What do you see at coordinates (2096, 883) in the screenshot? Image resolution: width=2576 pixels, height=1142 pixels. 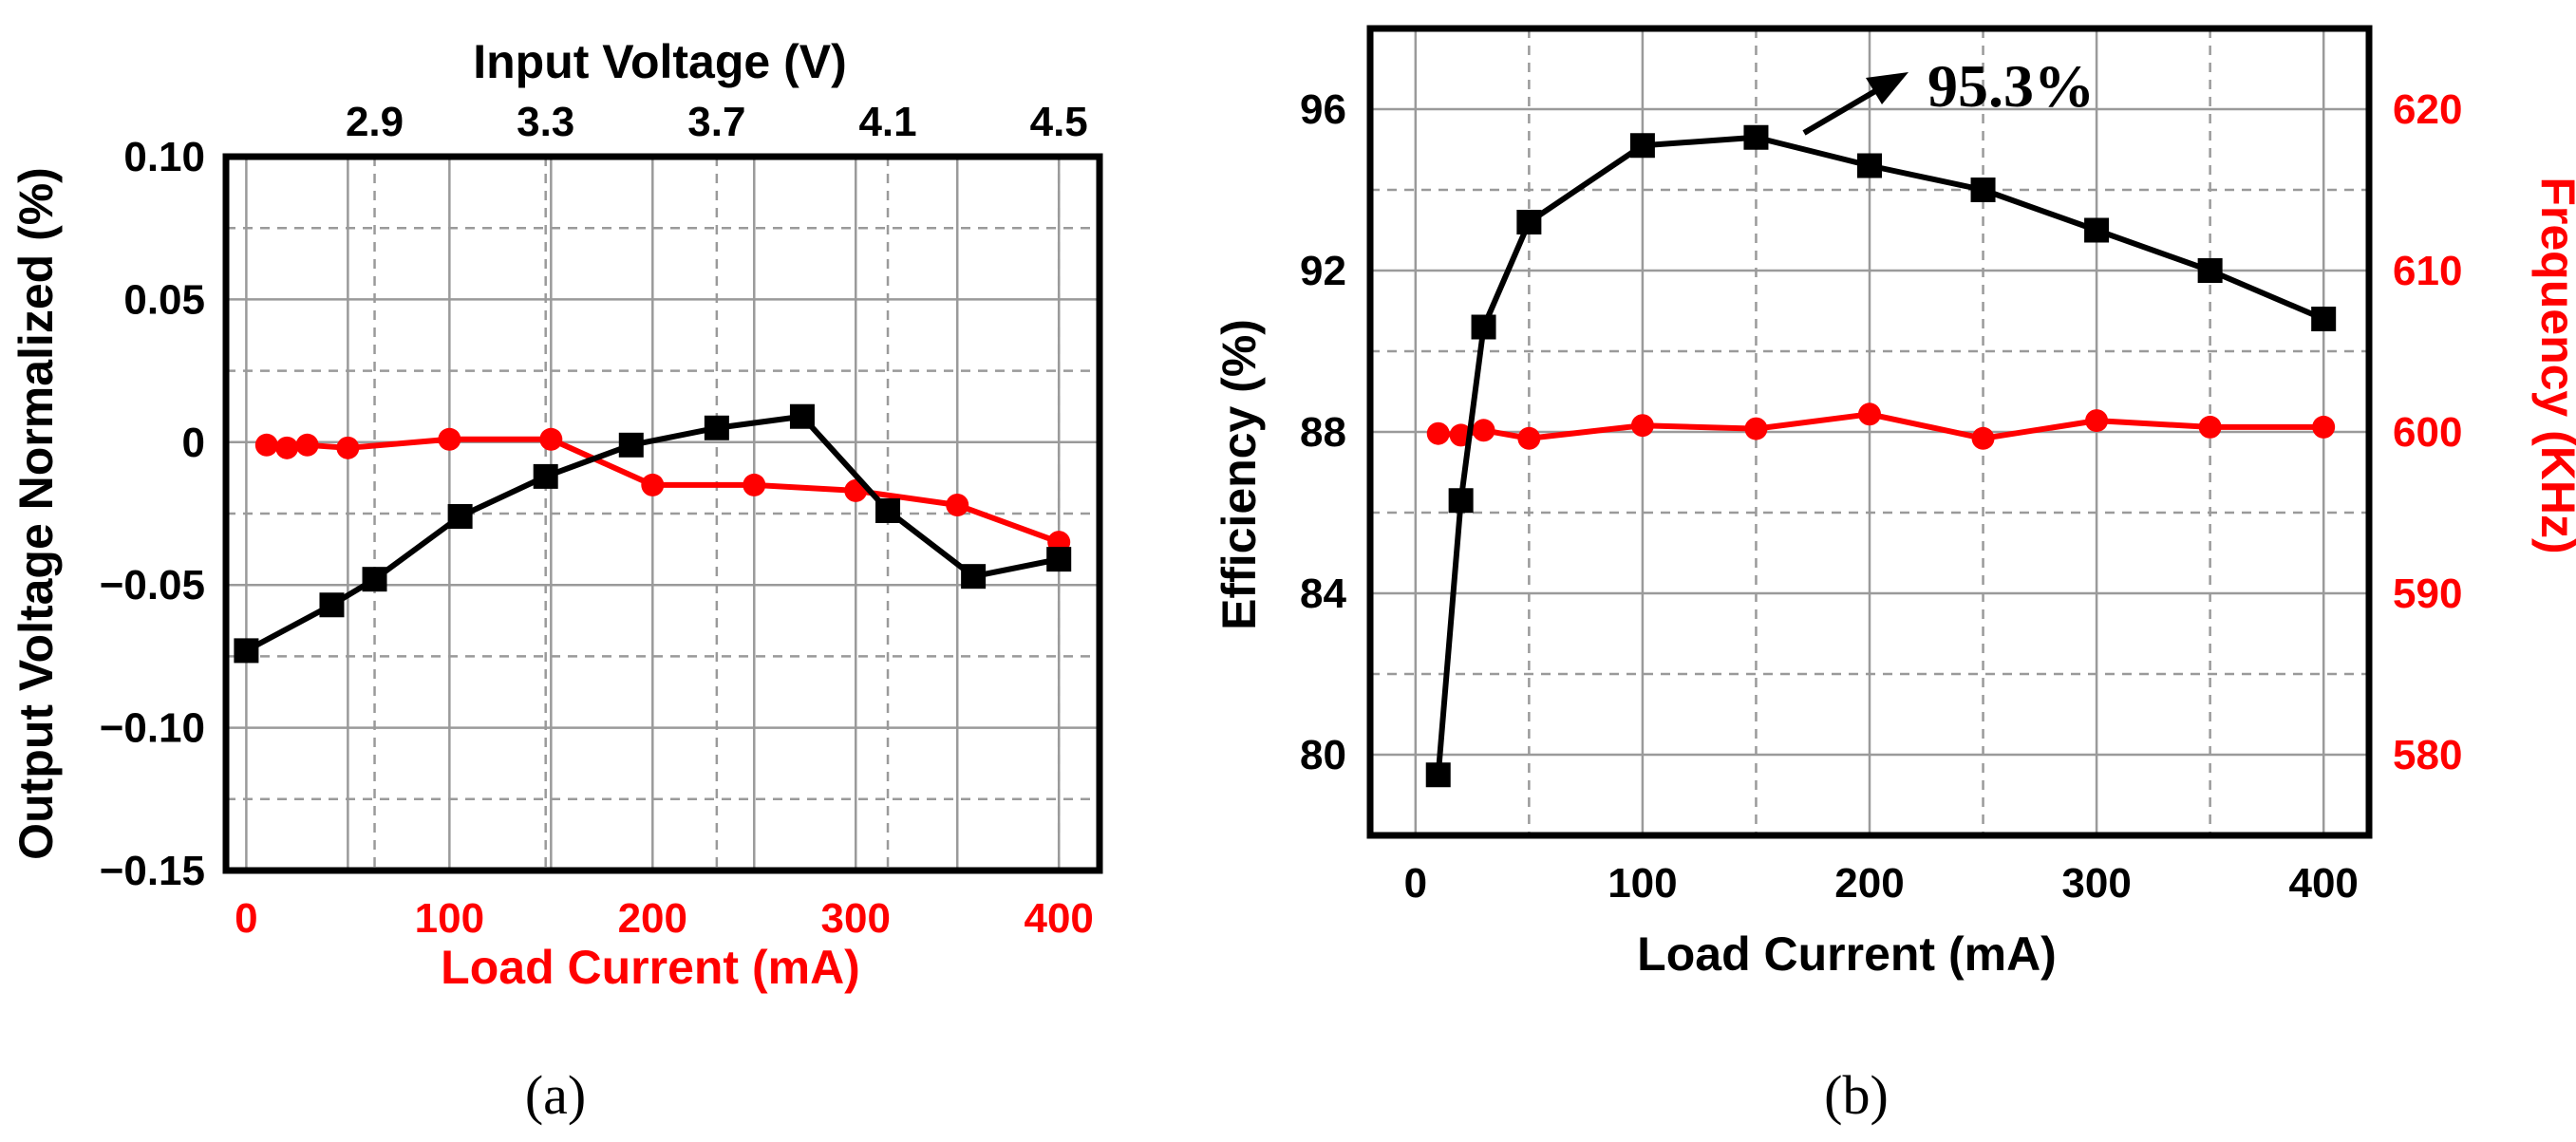 I see `panel-b-x-tick-label: 300` at bounding box center [2096, 883].